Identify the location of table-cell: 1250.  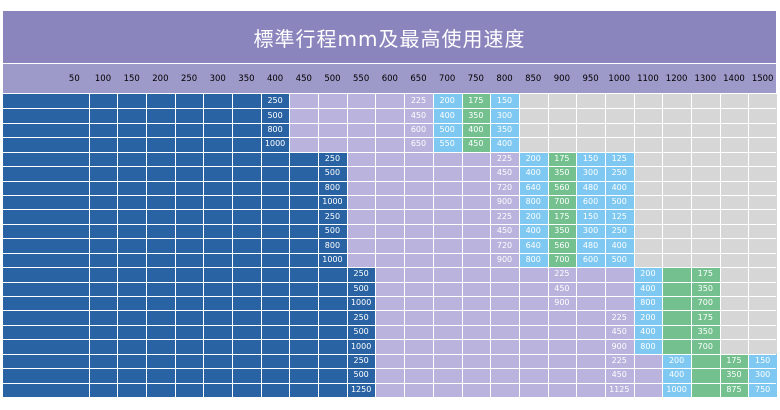
(361, 389).